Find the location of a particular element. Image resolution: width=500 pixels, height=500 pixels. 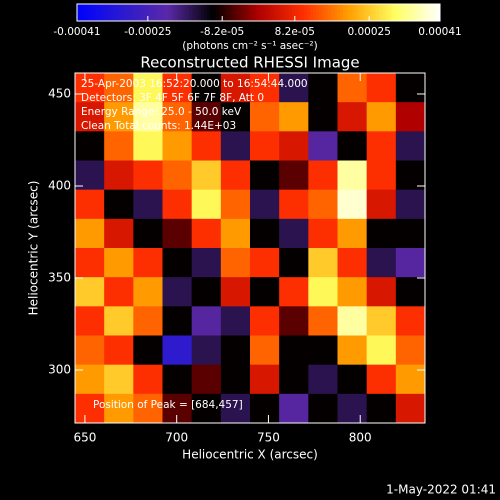

x-tick-label: 800 is located at coordinates (360, 438).